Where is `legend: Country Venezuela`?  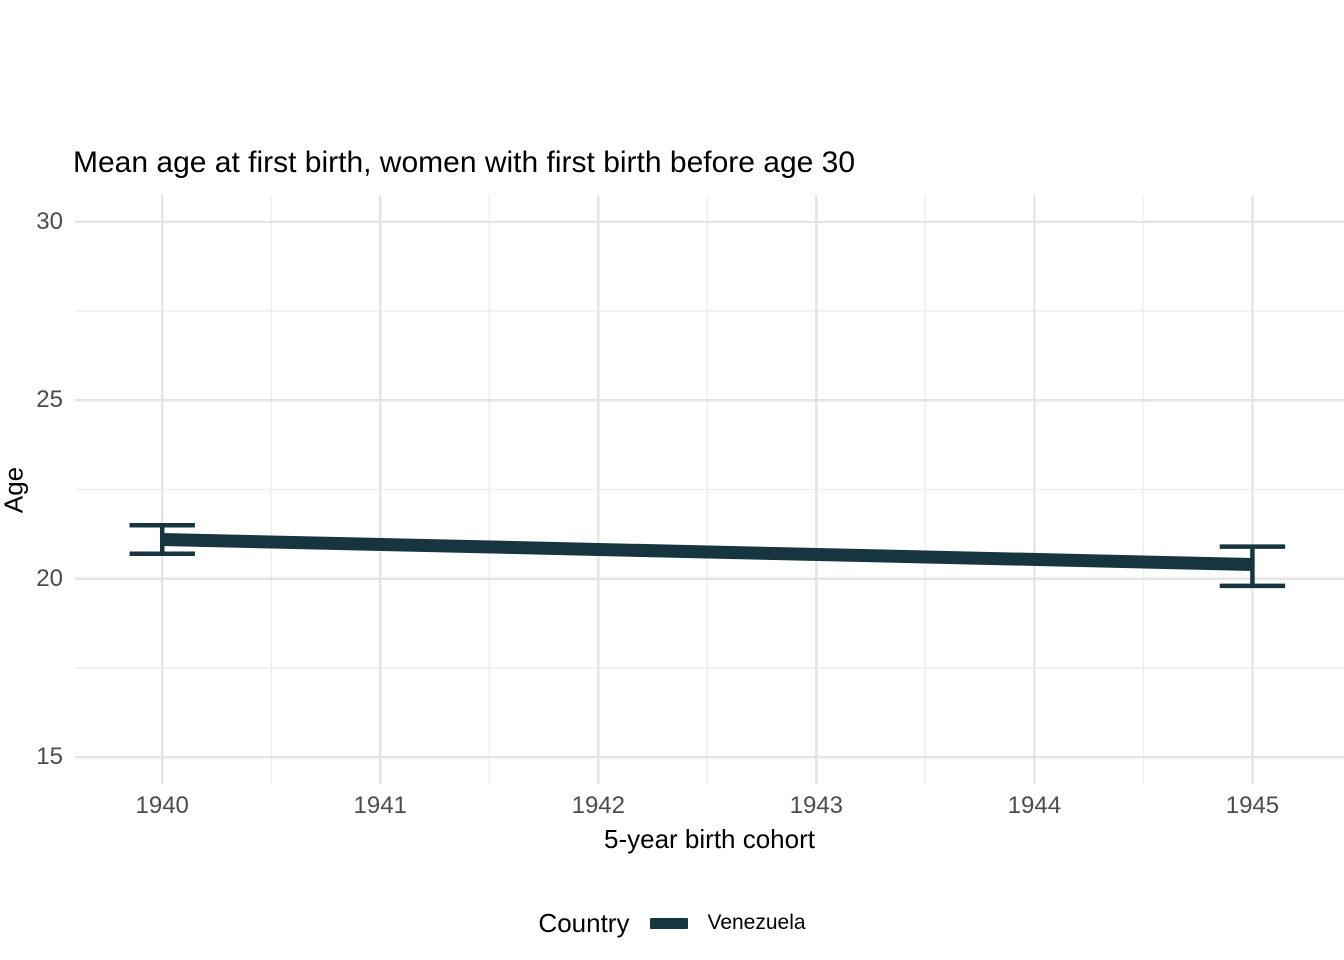
legend: Country Venezuela is located at coordinates (672, 923).